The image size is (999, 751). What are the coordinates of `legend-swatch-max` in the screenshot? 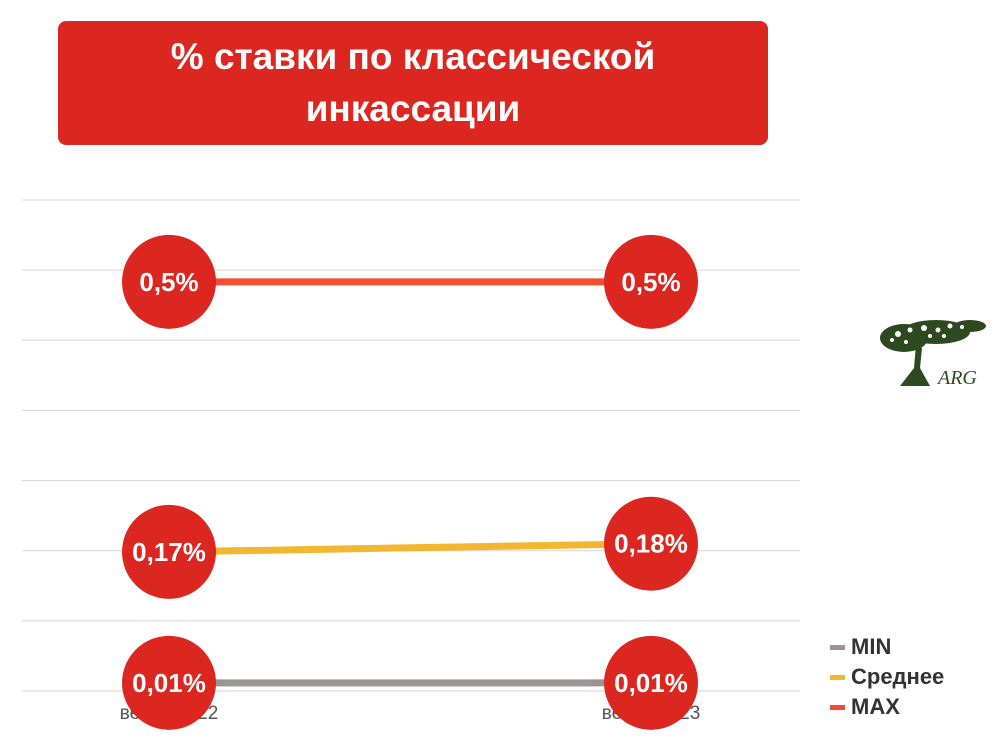 It's located at (837, 707).